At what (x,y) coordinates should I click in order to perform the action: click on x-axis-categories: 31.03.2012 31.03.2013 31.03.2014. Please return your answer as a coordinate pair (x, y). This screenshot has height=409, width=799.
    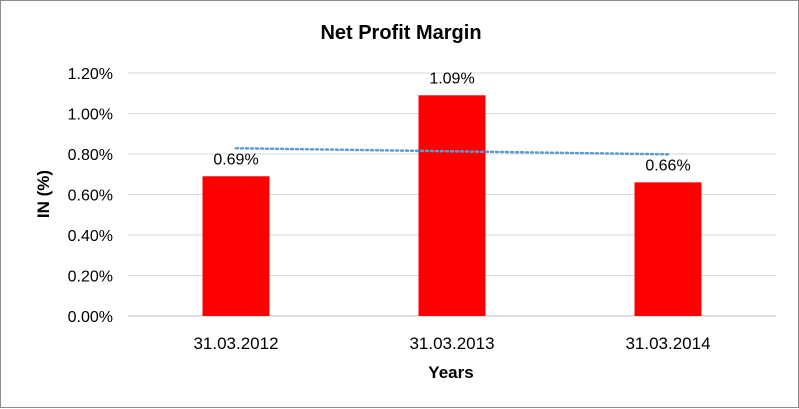
    Looking at the image, I should click on (451, 343).